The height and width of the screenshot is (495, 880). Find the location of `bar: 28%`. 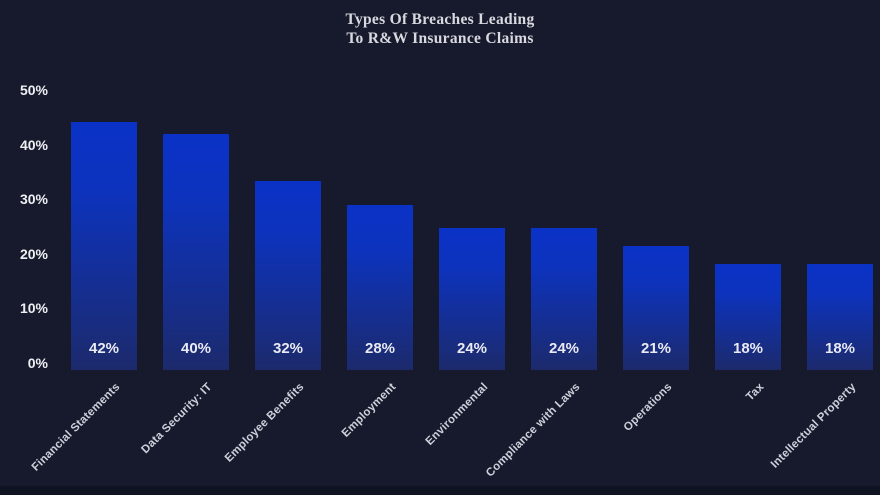

bar: 28% is located at coordinates (380, 287).